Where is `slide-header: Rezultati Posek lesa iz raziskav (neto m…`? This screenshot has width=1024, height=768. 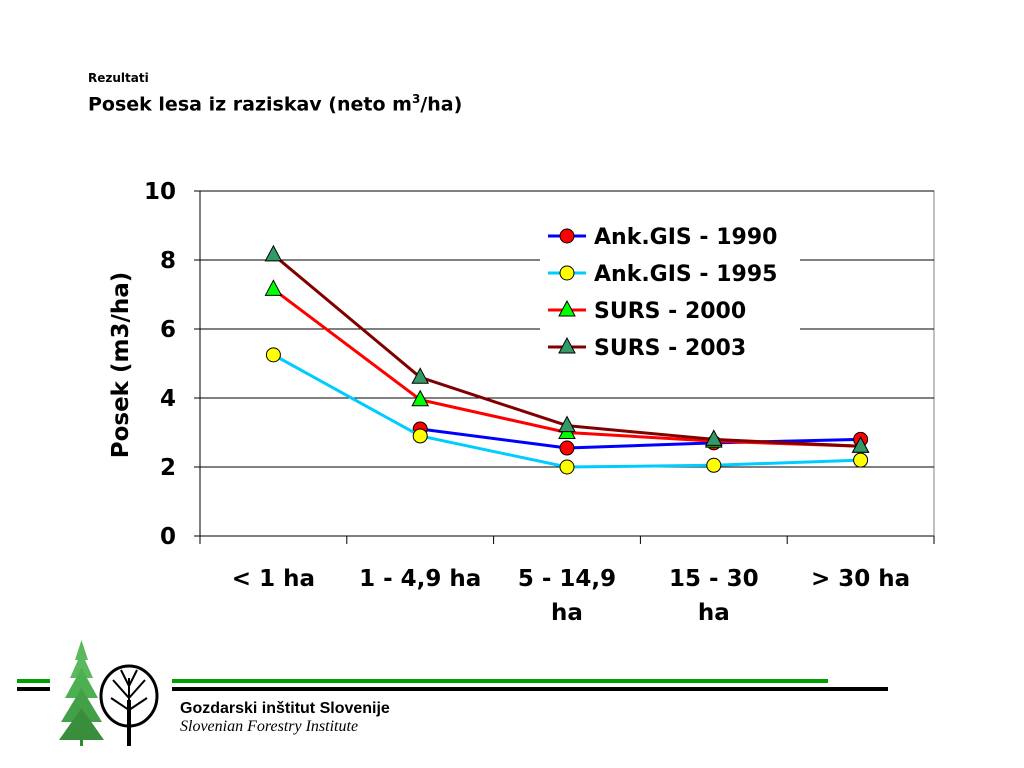 slide-header: Rezultati Posek lesa iz raziskav (neto m… is located at coordinates (275, 93).